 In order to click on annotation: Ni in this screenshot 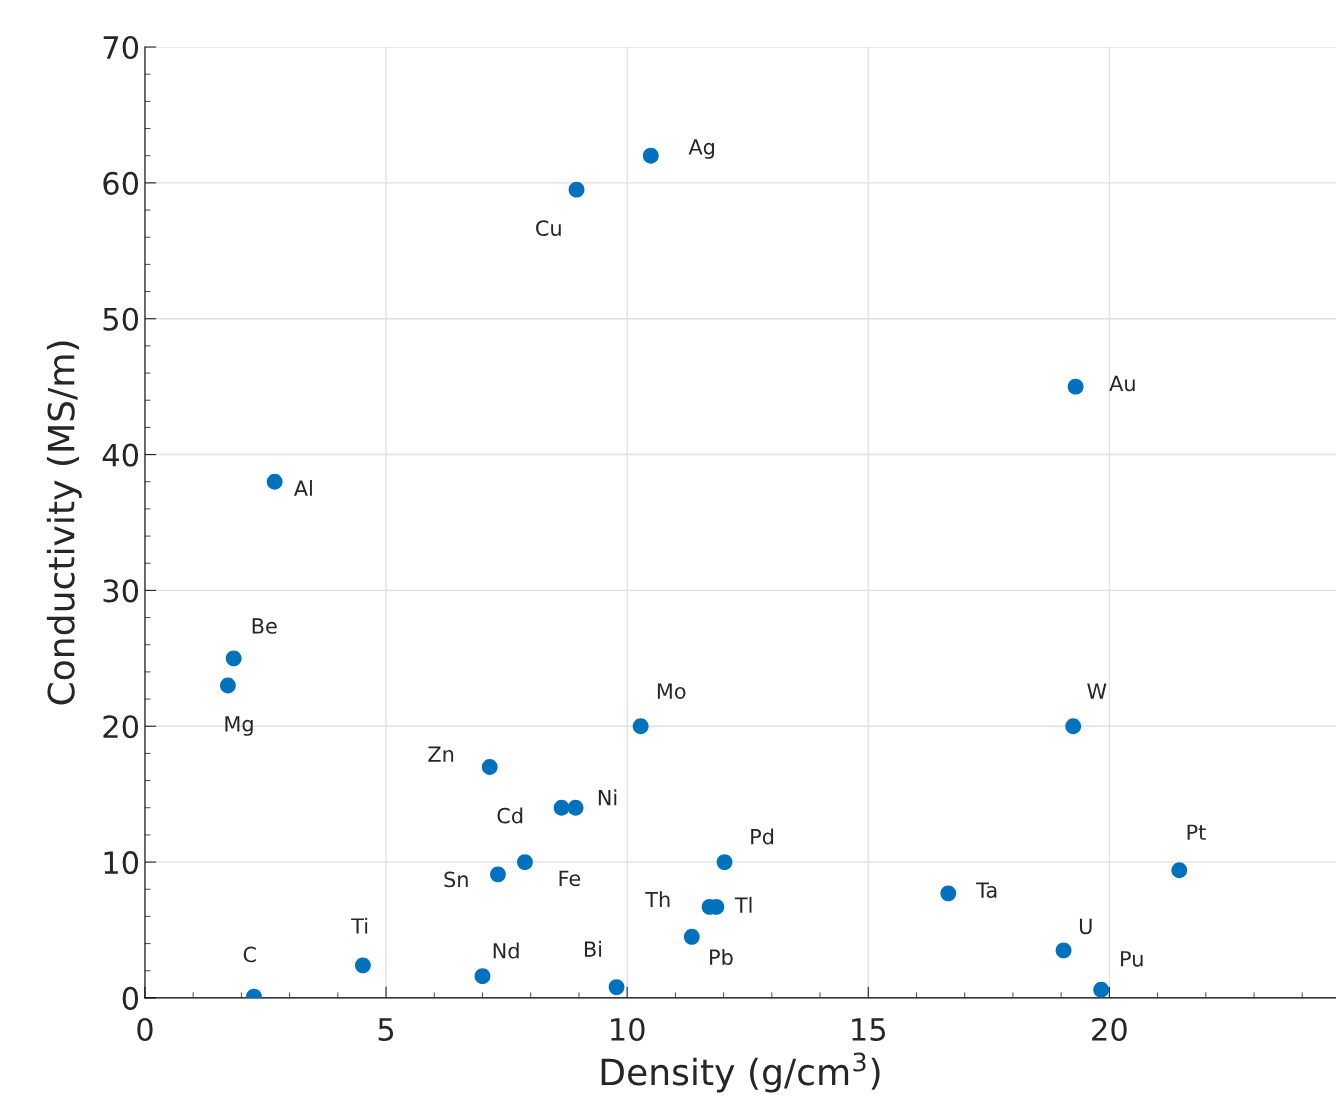, I will do `click(607, 797)`.